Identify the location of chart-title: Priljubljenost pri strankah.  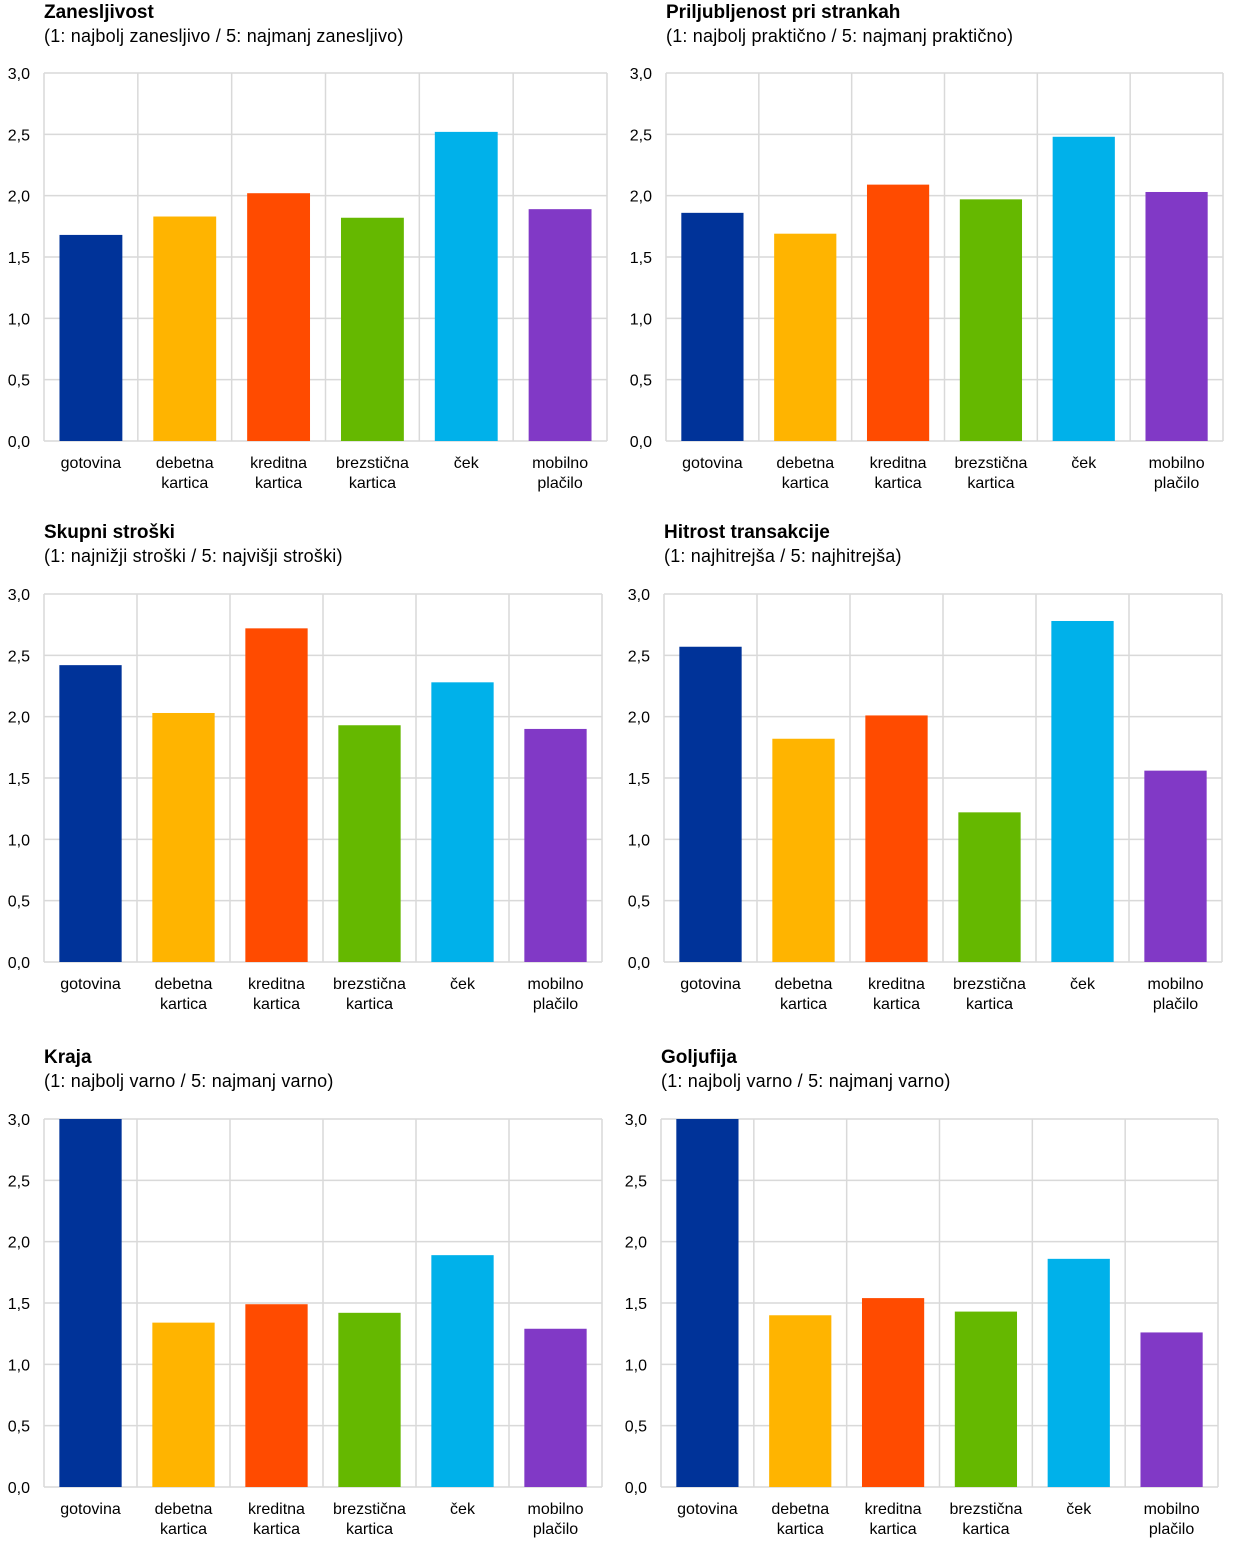
(783, 12).